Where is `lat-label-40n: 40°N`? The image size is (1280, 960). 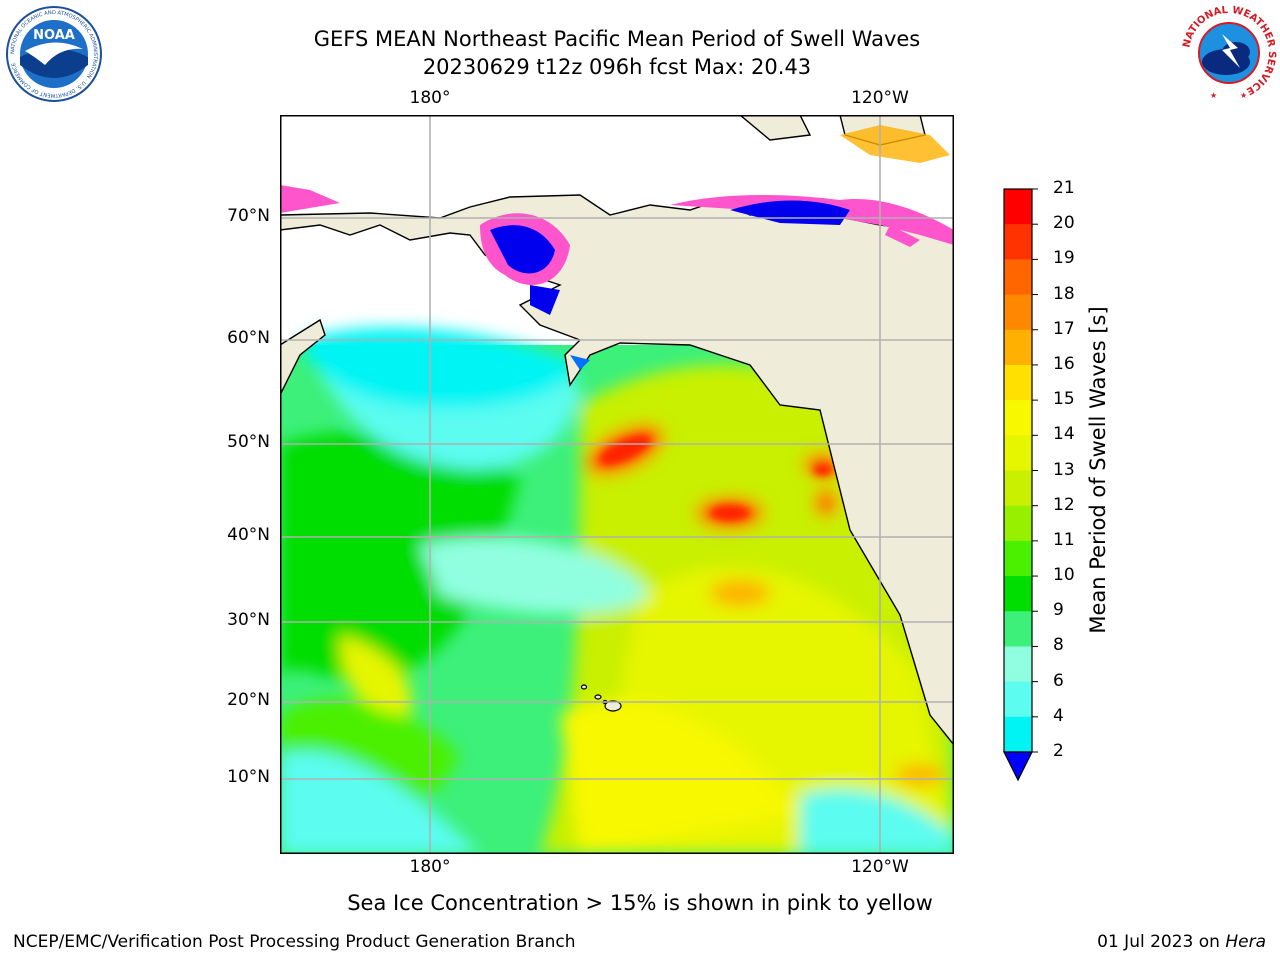 lat-label-40n: 40°N is located at coordinates (248, 535).